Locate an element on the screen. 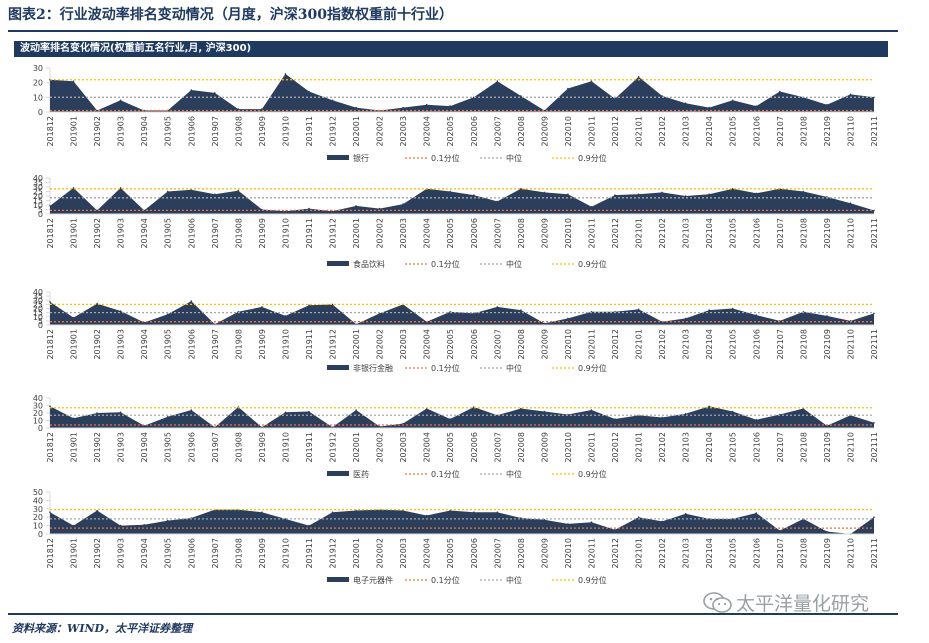  y-tick-label: 10 is located at coordinates (38, 97).